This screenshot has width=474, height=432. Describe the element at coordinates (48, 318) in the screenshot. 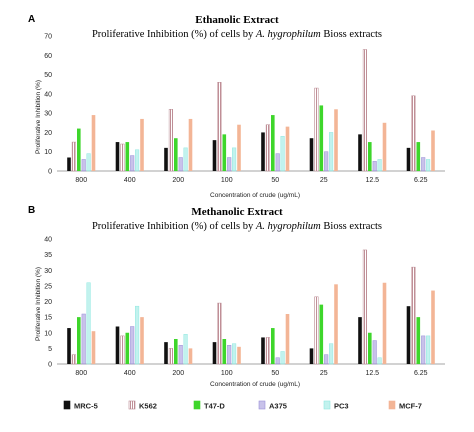

I see `y-tick-label: 15` at that location.